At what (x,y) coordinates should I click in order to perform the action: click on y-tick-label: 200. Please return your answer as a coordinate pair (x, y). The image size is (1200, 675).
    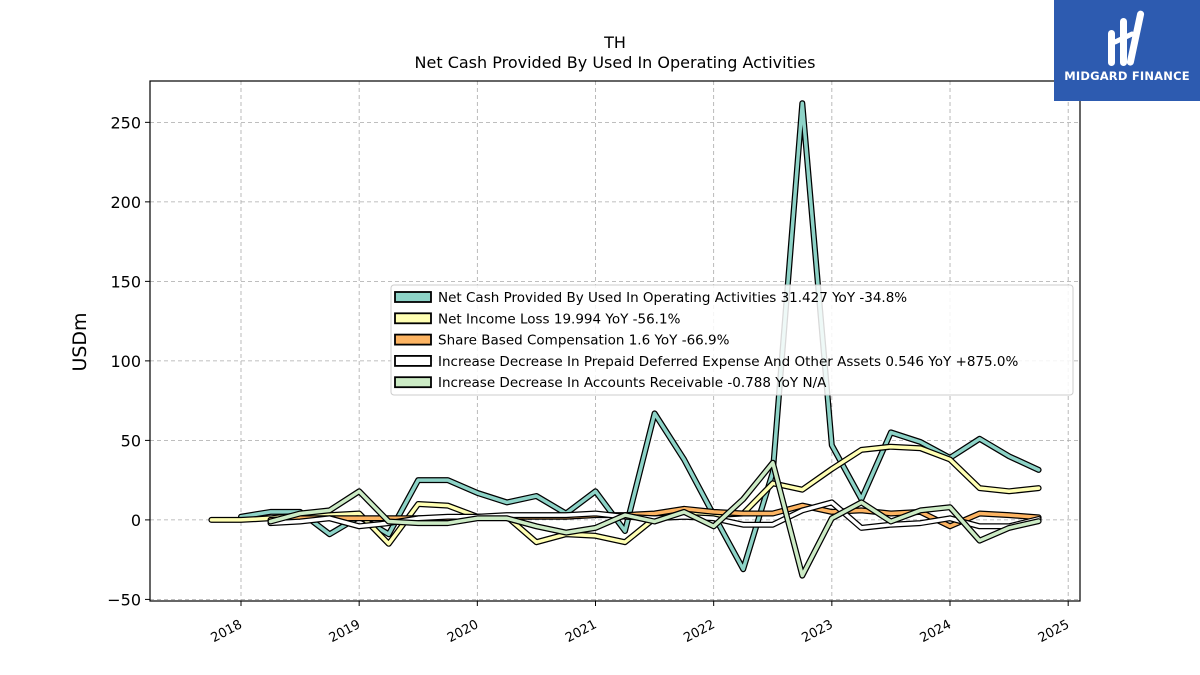
    Looking at the image, I should click on (125, 202).